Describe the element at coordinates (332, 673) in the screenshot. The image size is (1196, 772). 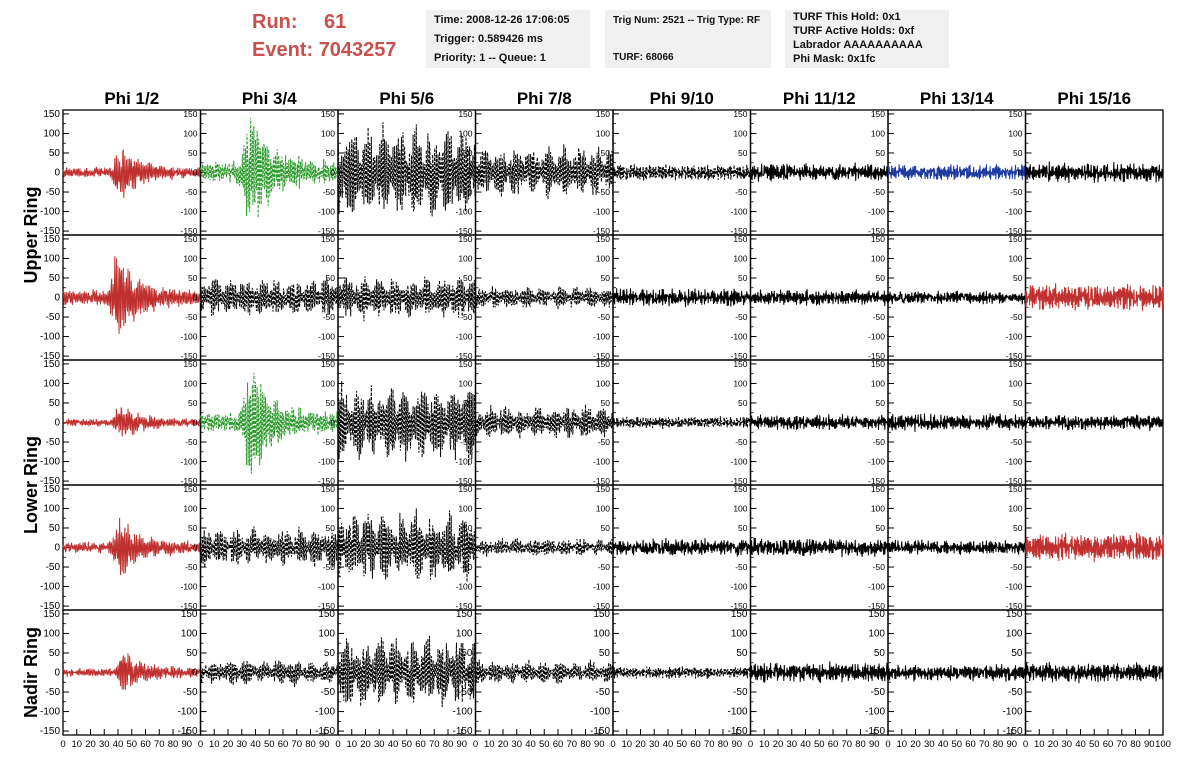
I see `ytick-label-r5-c3-3: 0` at that location.